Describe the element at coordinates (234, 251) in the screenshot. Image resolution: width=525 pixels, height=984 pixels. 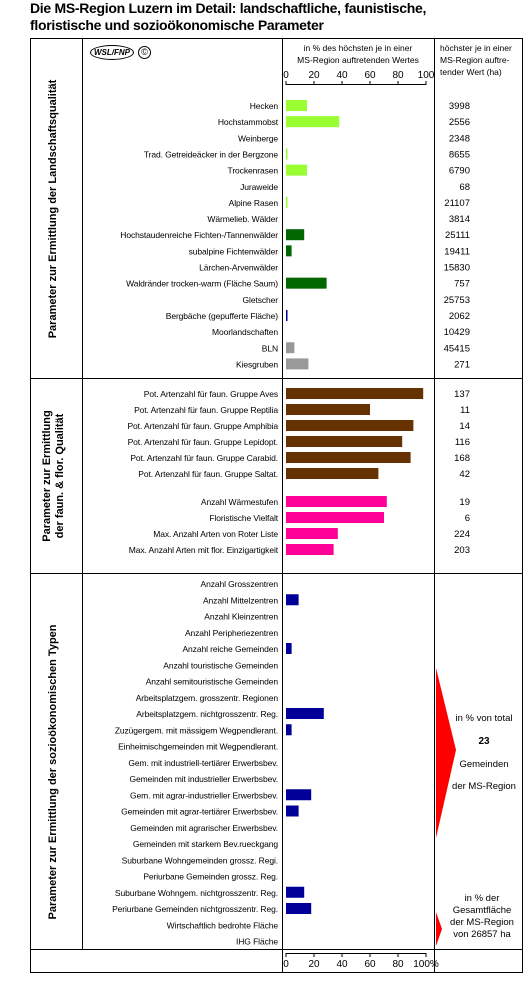
I see `row-label: subalpine Fichtenwälder` at that location.